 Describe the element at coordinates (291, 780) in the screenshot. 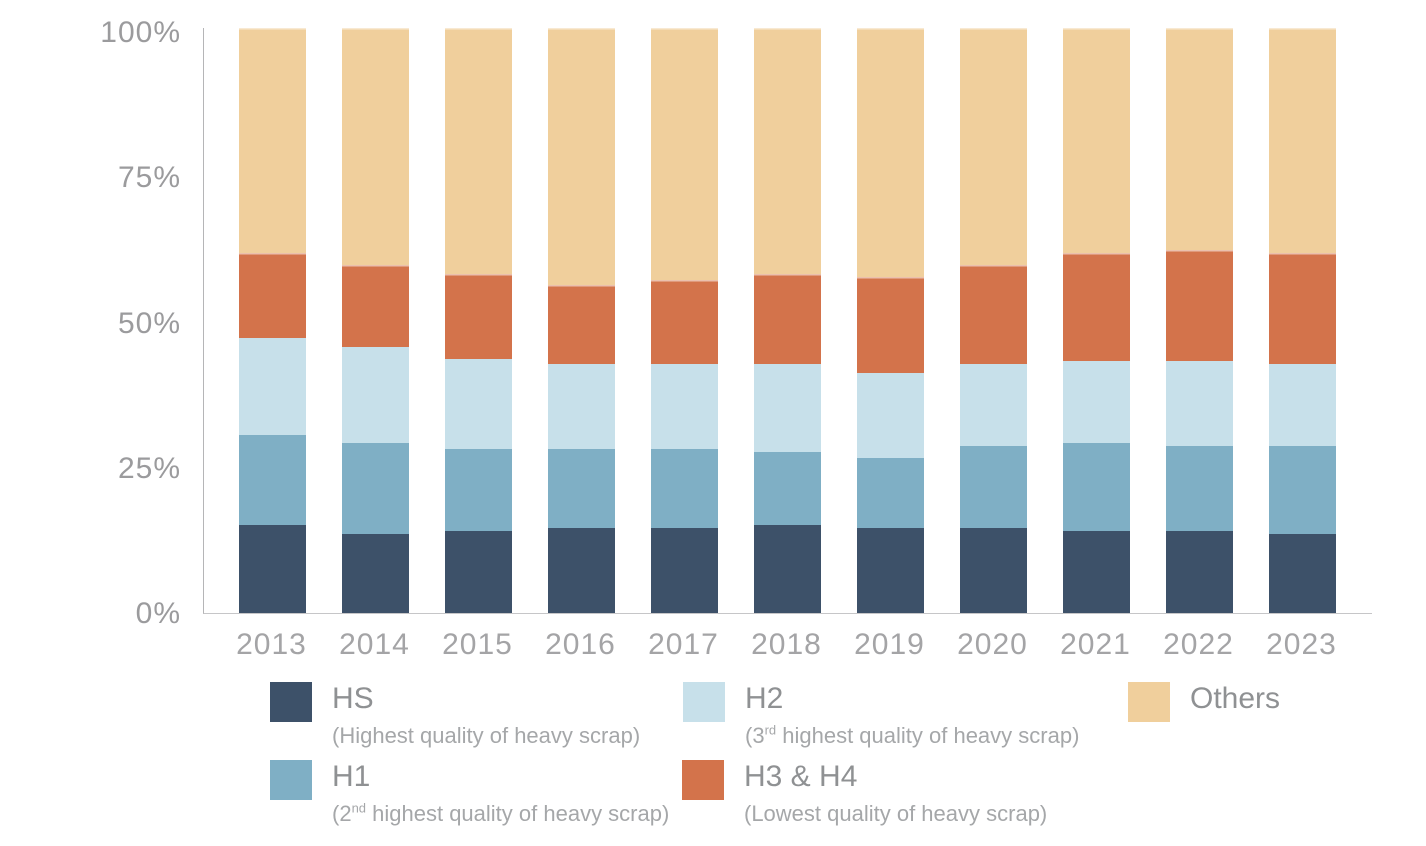

I see `legend-swatch-h1` at that location.